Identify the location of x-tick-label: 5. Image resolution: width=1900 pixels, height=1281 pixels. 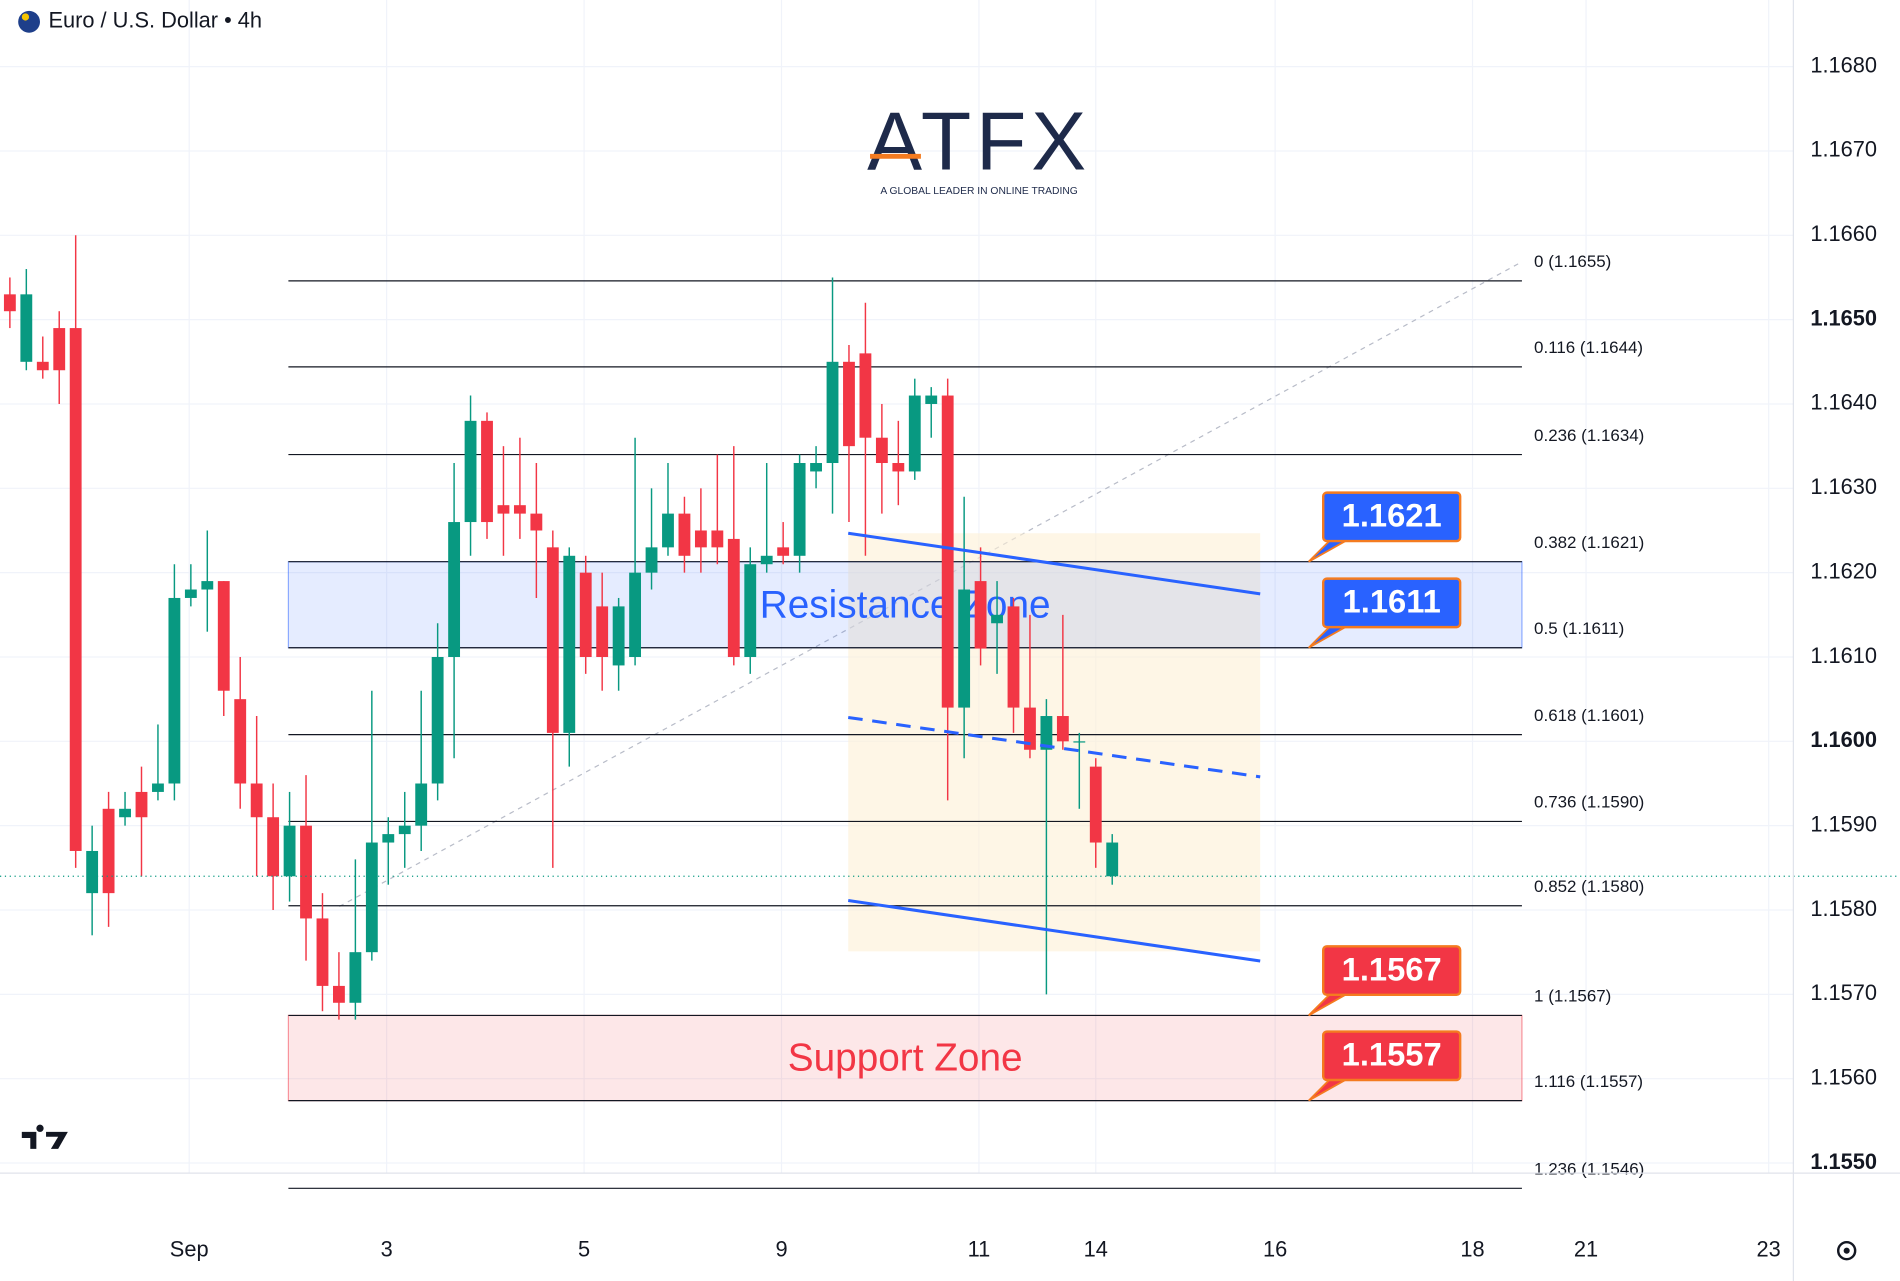
(584, 1248).